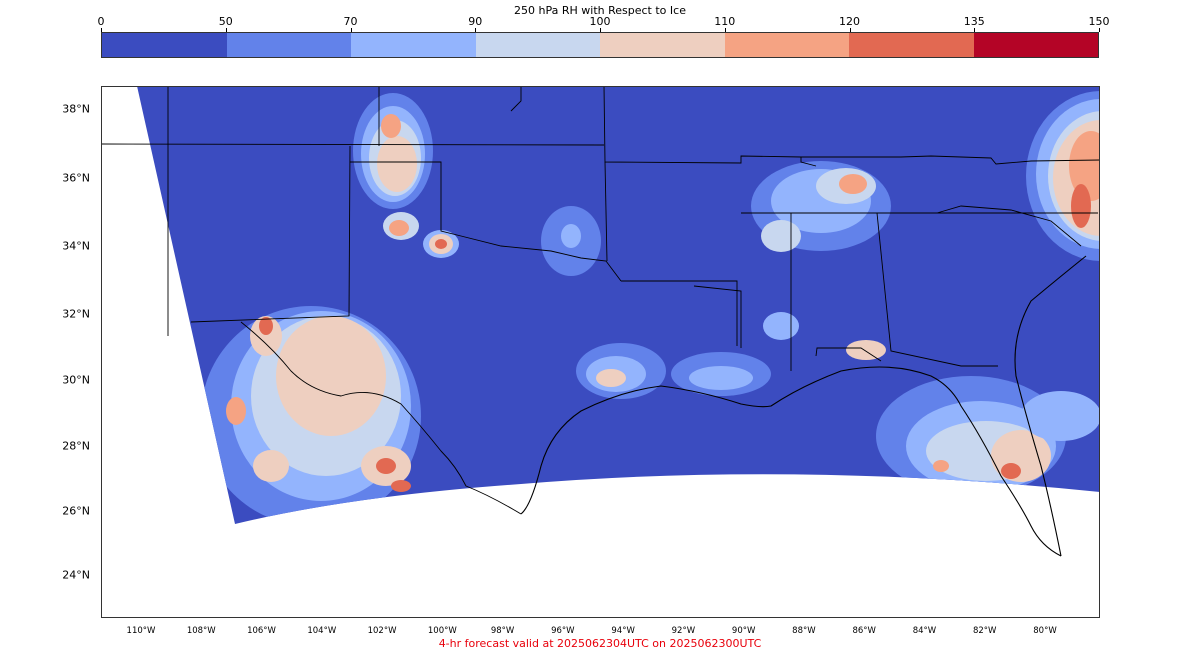  Describe the element at coordinates (924, 631) in the screenshot. I see `longitude-label: 84°W` at that location.